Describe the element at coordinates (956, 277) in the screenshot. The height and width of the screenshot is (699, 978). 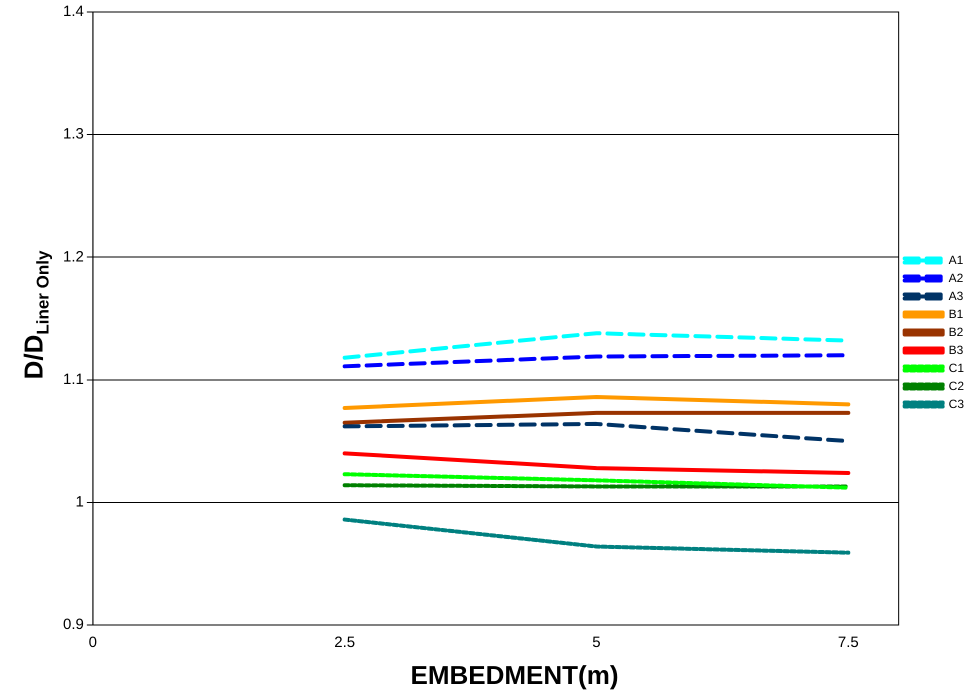
I see `legend-label: A2` at that location.